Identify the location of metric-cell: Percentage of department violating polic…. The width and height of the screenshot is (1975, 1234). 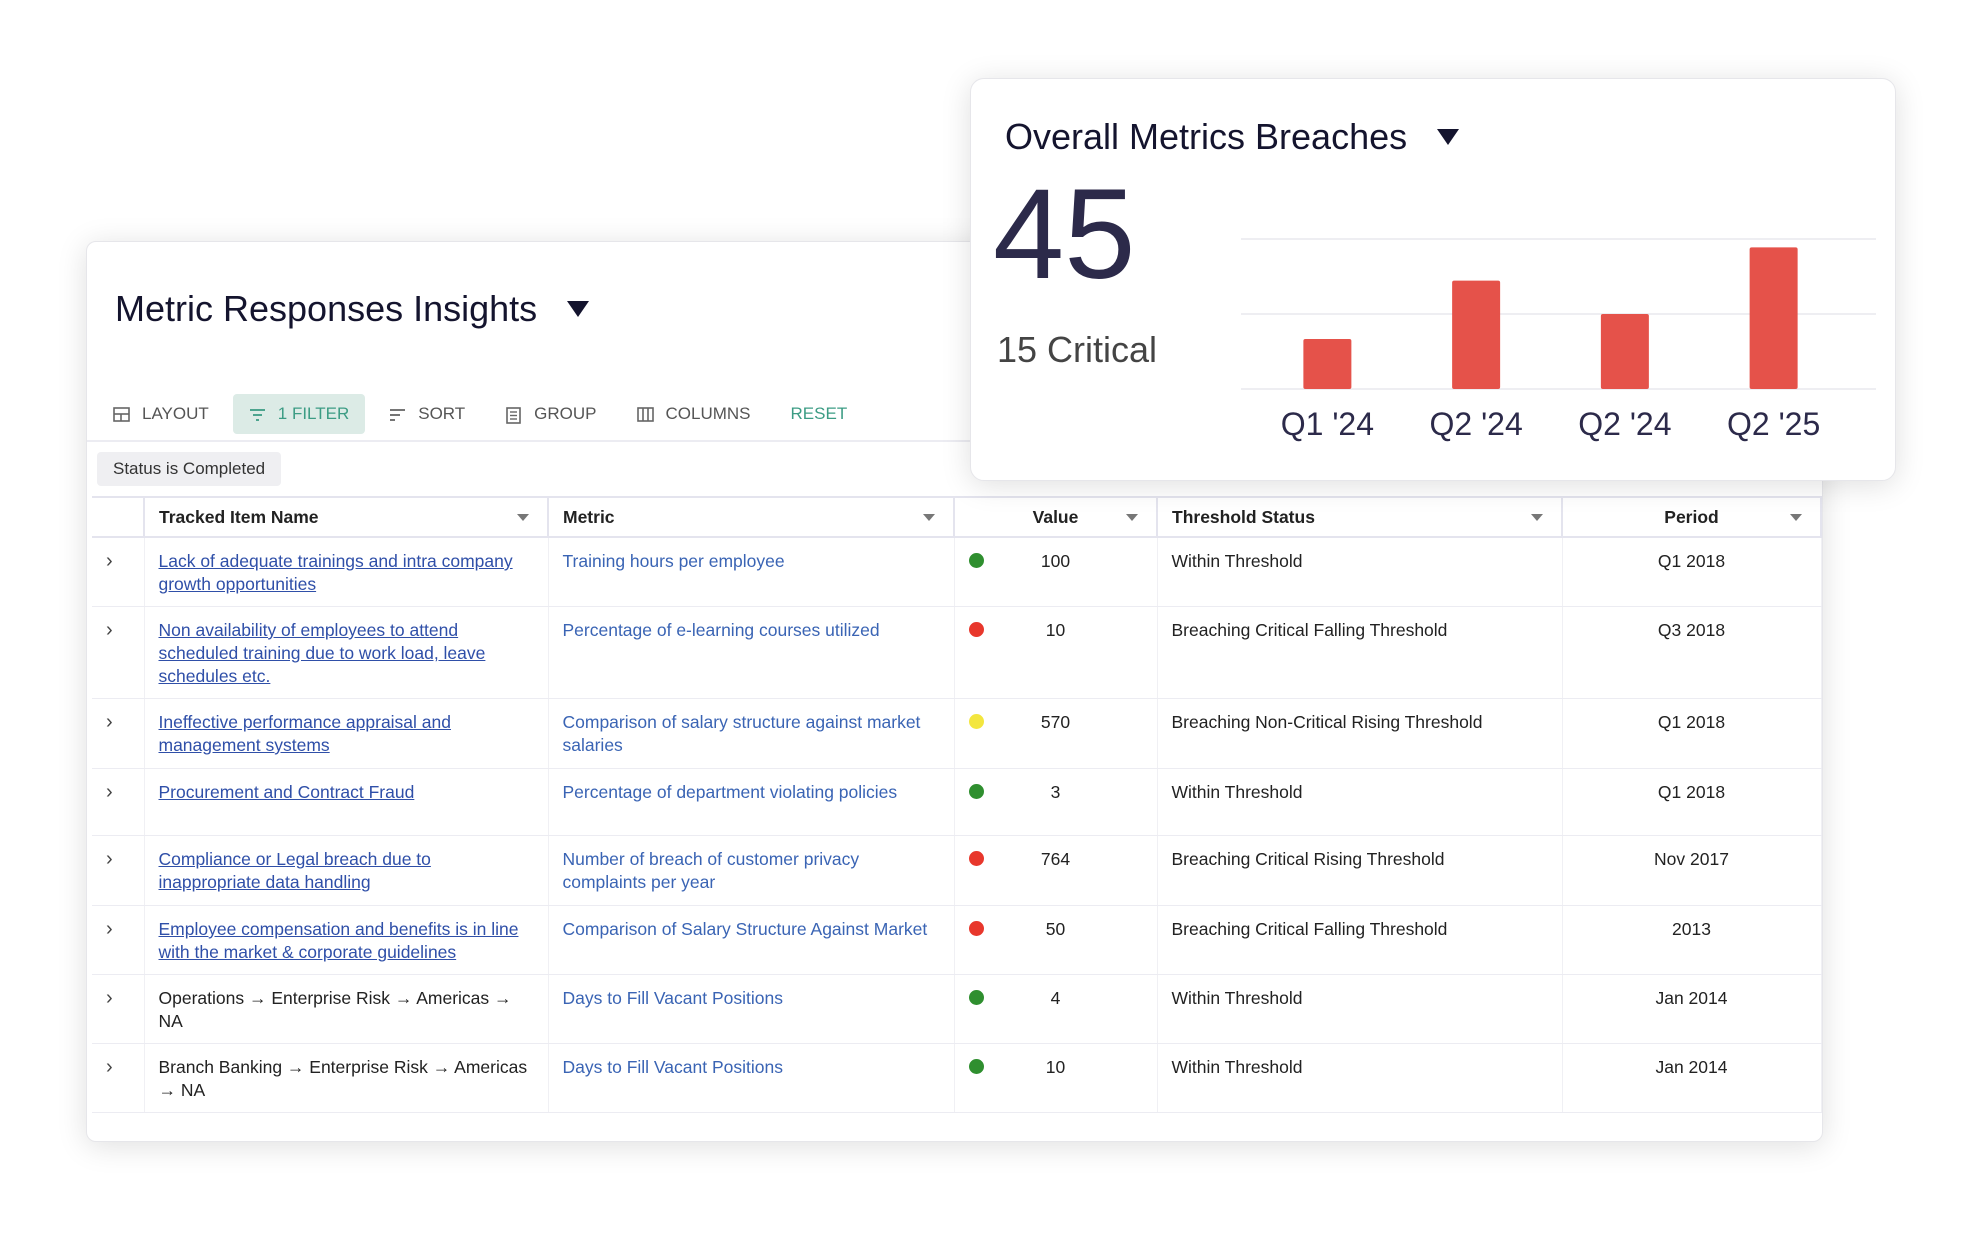
(751, 802).